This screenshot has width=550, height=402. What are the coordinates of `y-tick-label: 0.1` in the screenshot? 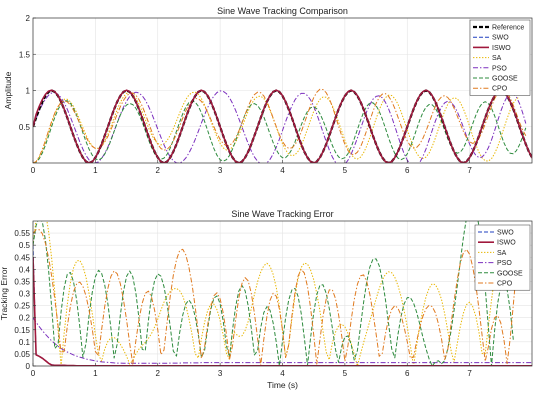 It's located at (25, 342).